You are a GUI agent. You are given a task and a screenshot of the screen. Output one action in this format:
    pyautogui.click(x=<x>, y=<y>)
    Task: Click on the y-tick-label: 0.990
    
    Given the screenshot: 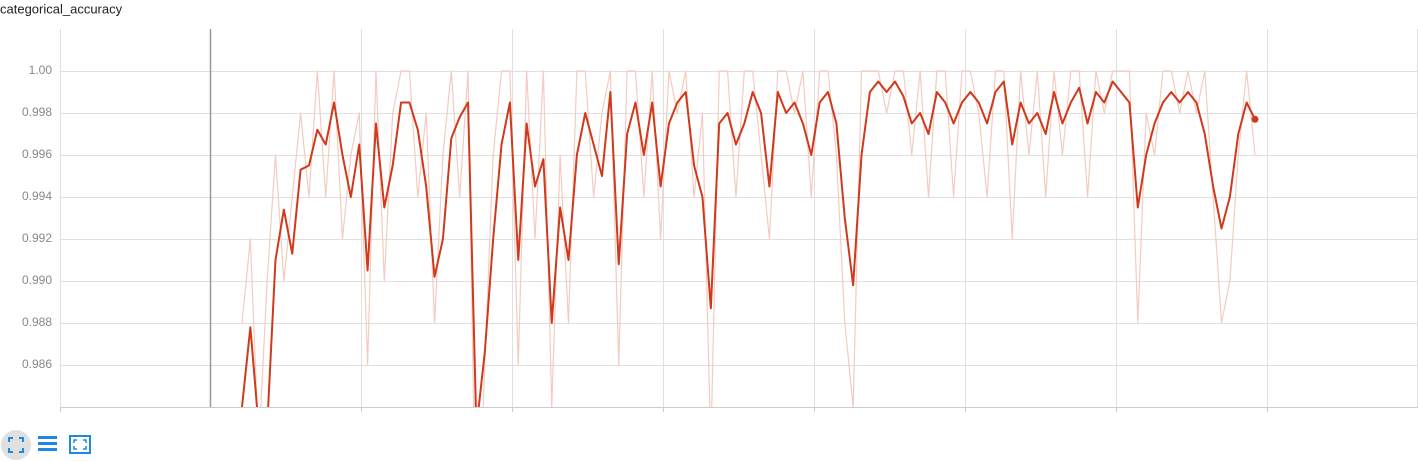 What is the action you would take?
    pyautogui.click(x=37, y=280)
    